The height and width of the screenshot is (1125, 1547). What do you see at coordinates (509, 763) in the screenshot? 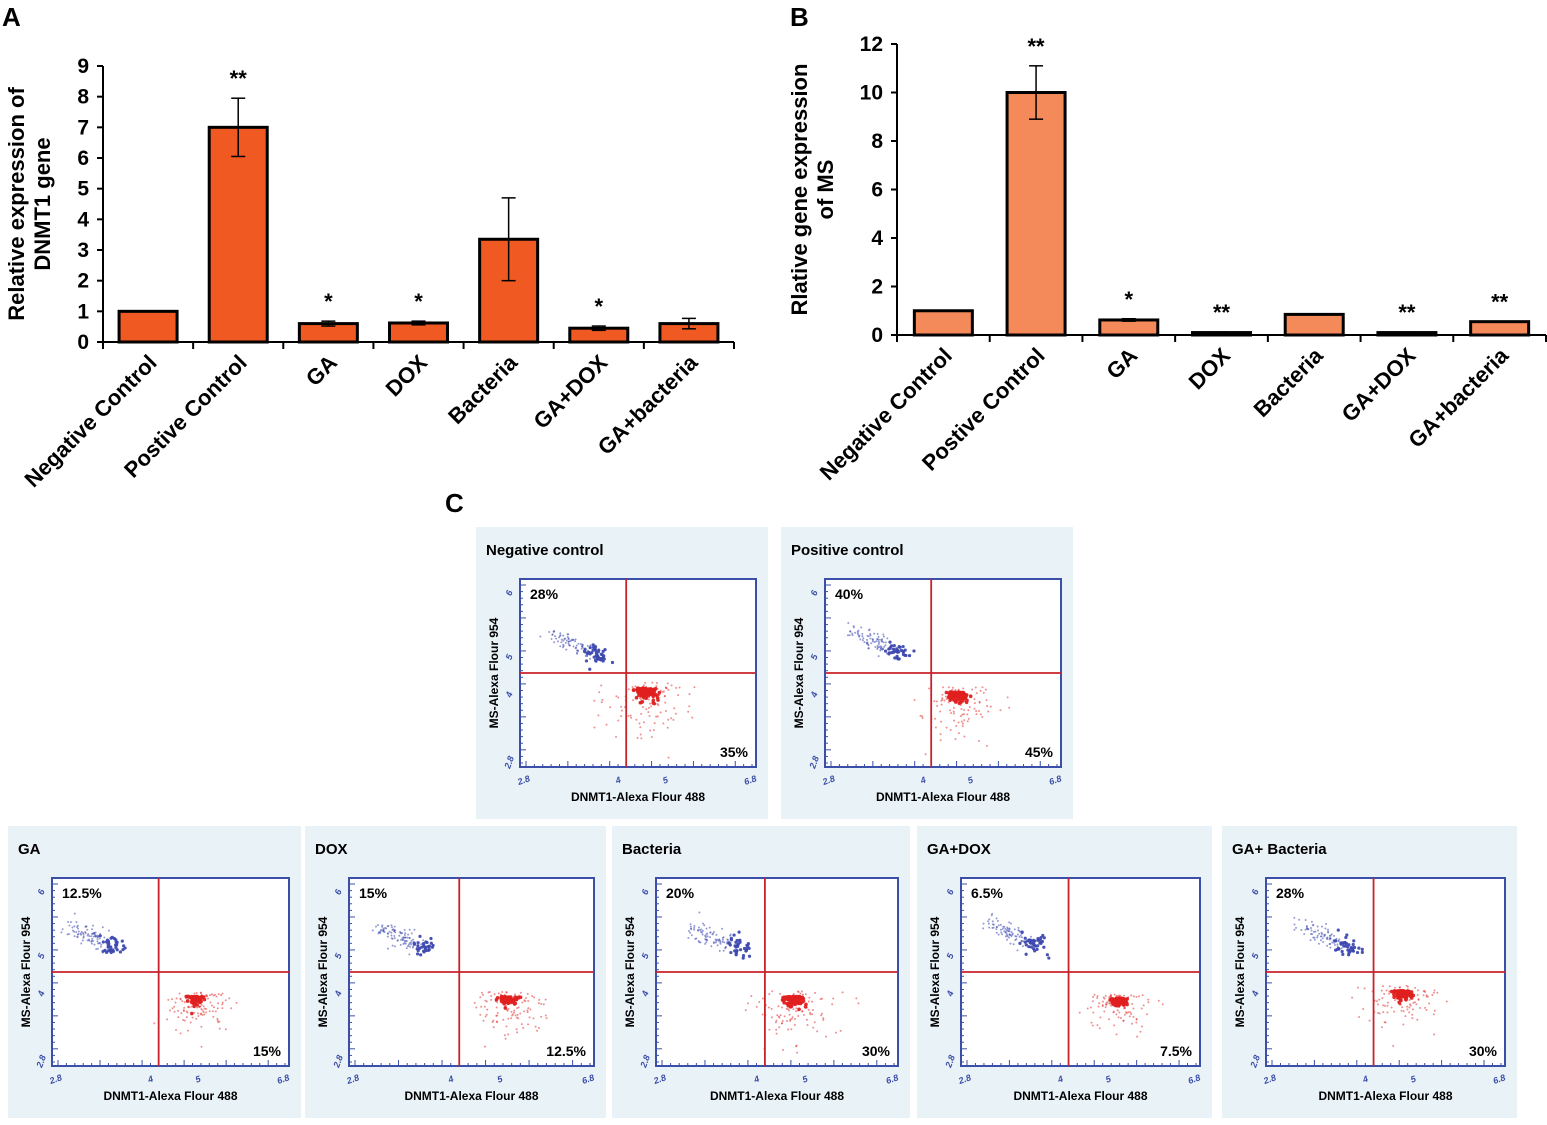
I see `y-tick-label: 2.8` at bounding box center [509, 763].